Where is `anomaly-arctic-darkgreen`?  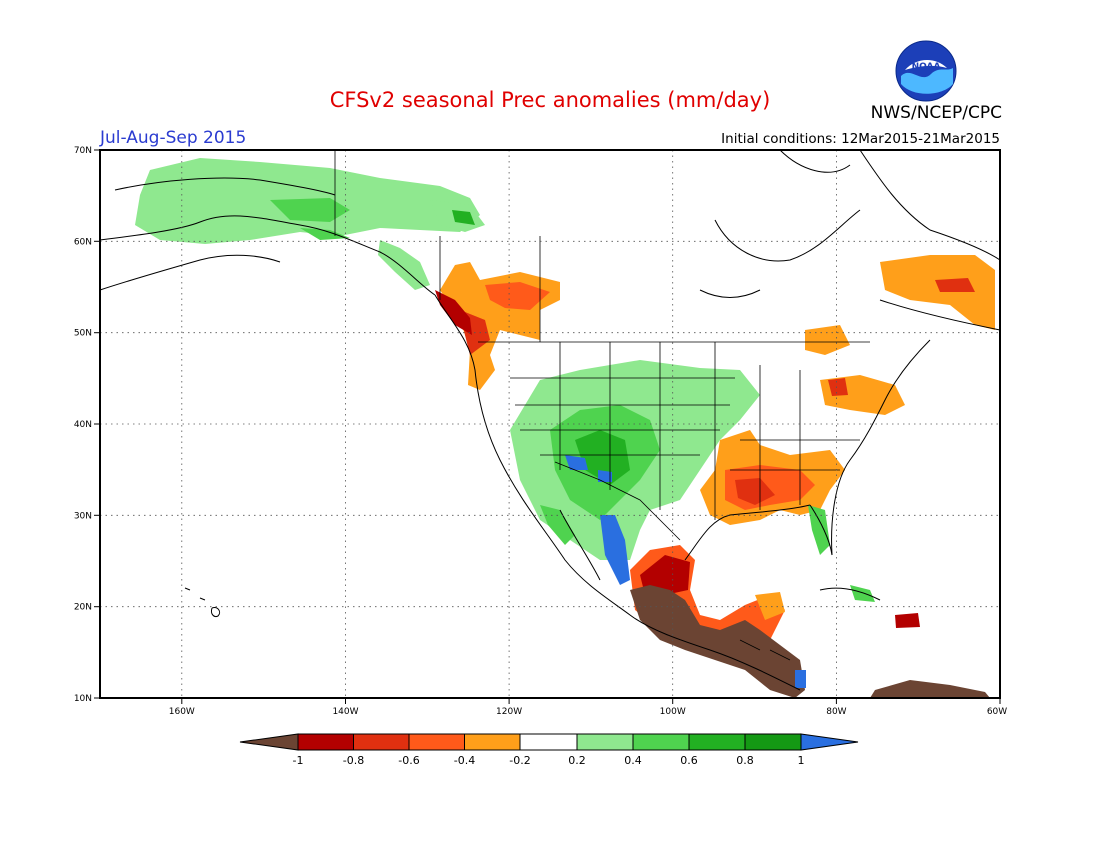
anomaly-arctic-darkgreen is located at coordinates (463, 217).